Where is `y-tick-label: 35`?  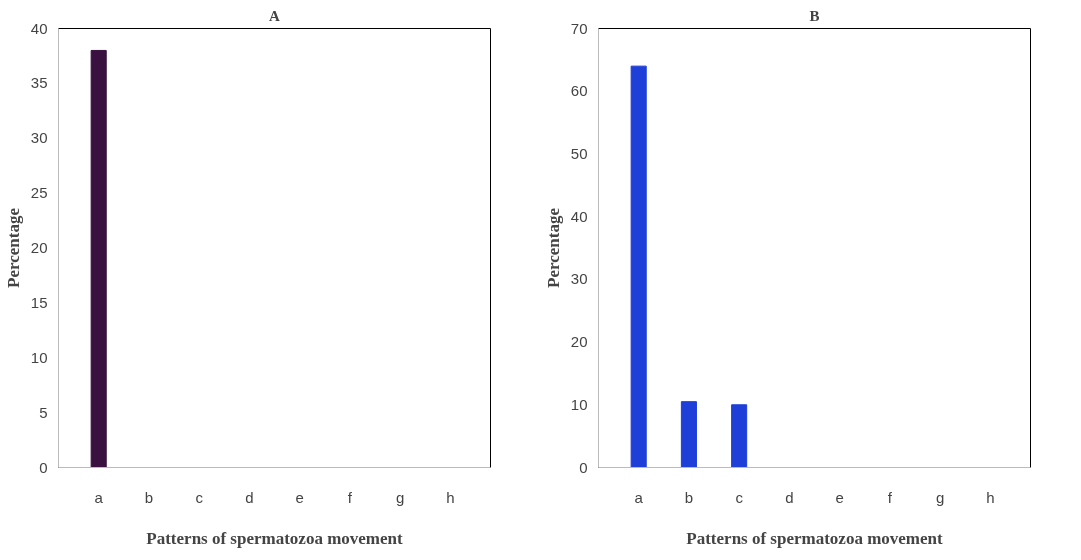 y-tick-label: 35 is located at coordinates (39, 83).